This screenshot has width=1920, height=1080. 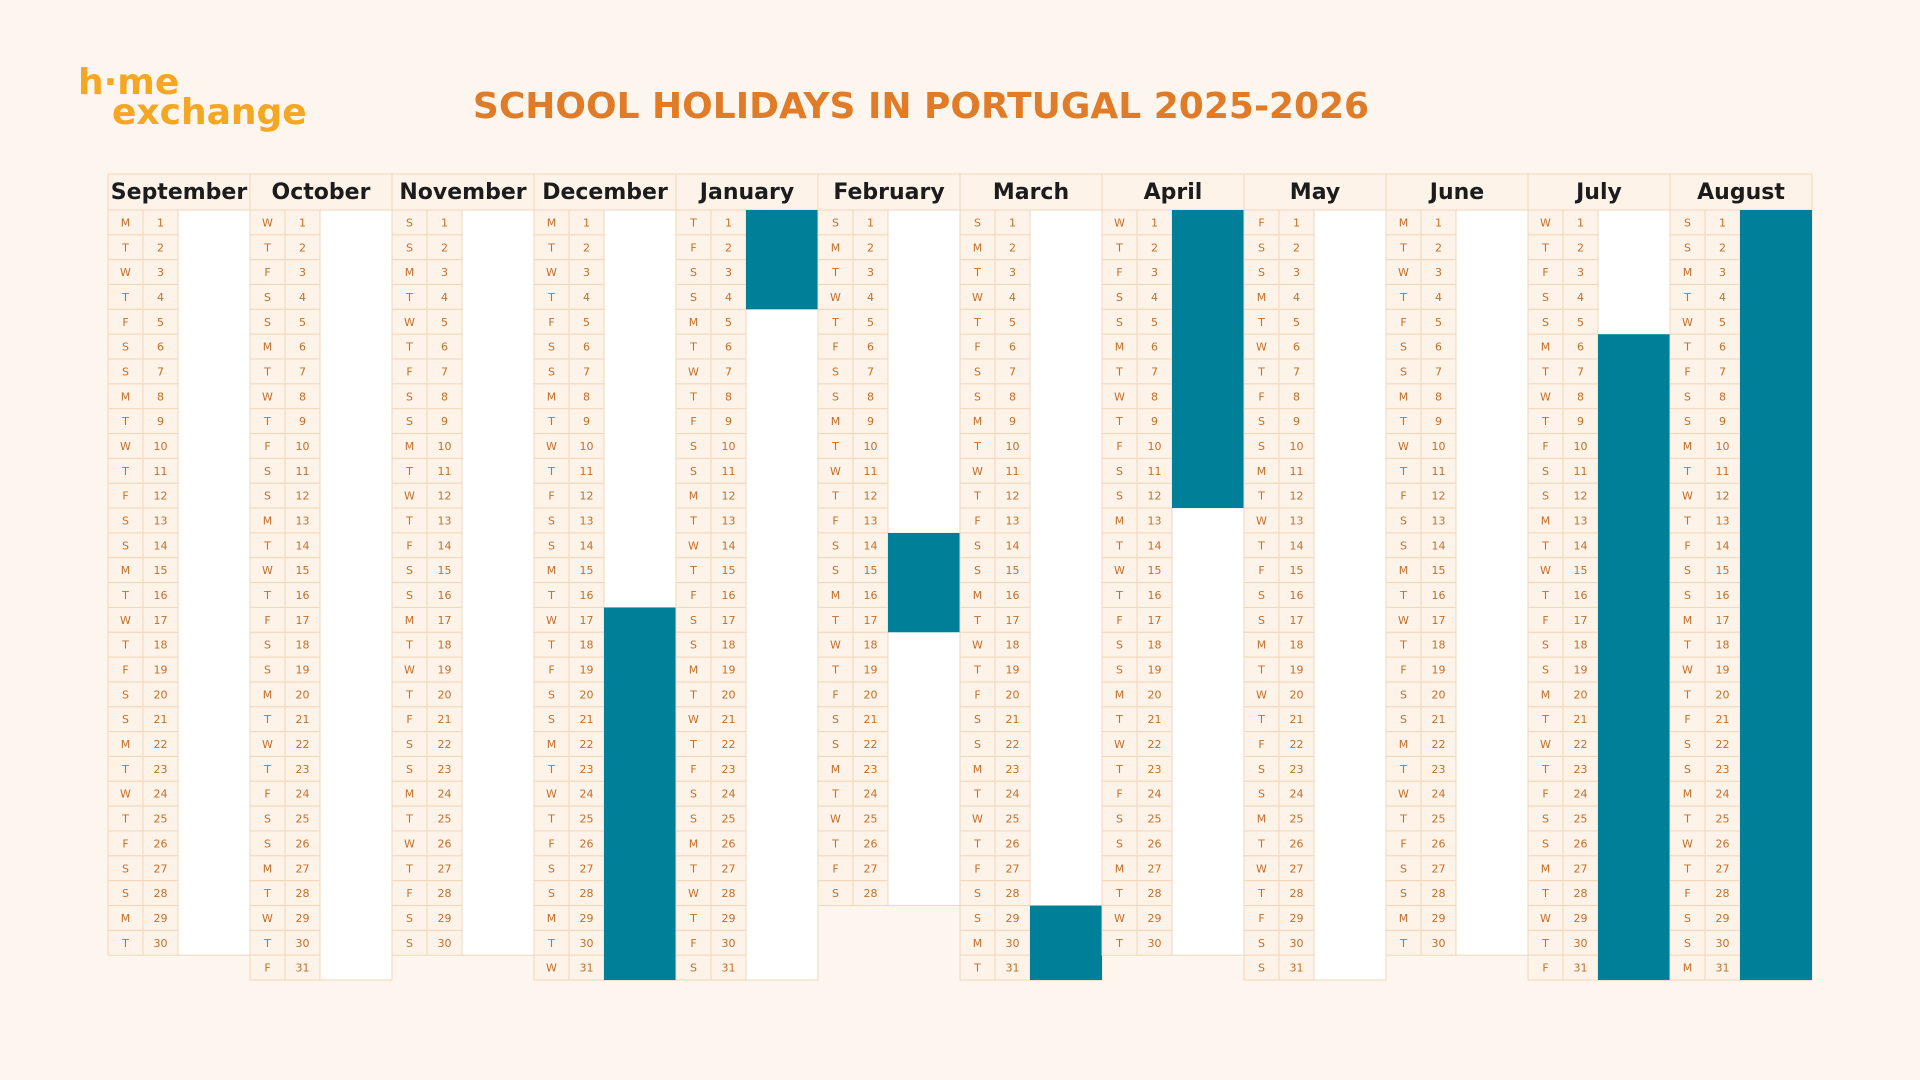 What do you see at coordinates (1439, 471) in the screenshot?
I see `date: 11` at bounding box center [1439, 471].